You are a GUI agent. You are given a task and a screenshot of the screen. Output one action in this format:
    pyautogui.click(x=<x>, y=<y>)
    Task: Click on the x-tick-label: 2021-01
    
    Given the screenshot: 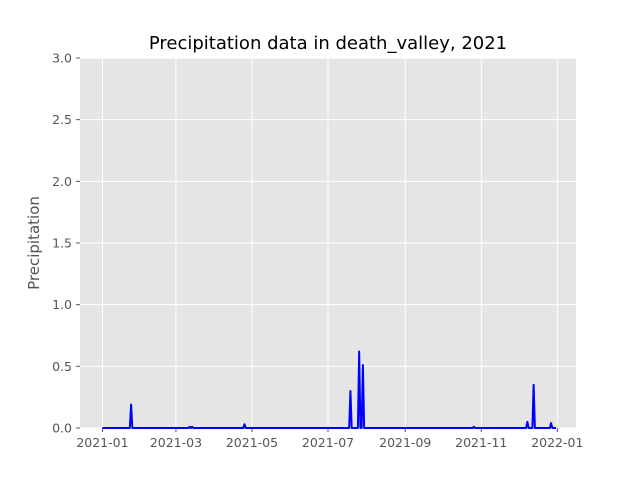 What is the action you would take?
    pyautogui.click(x=102, y=442)
    